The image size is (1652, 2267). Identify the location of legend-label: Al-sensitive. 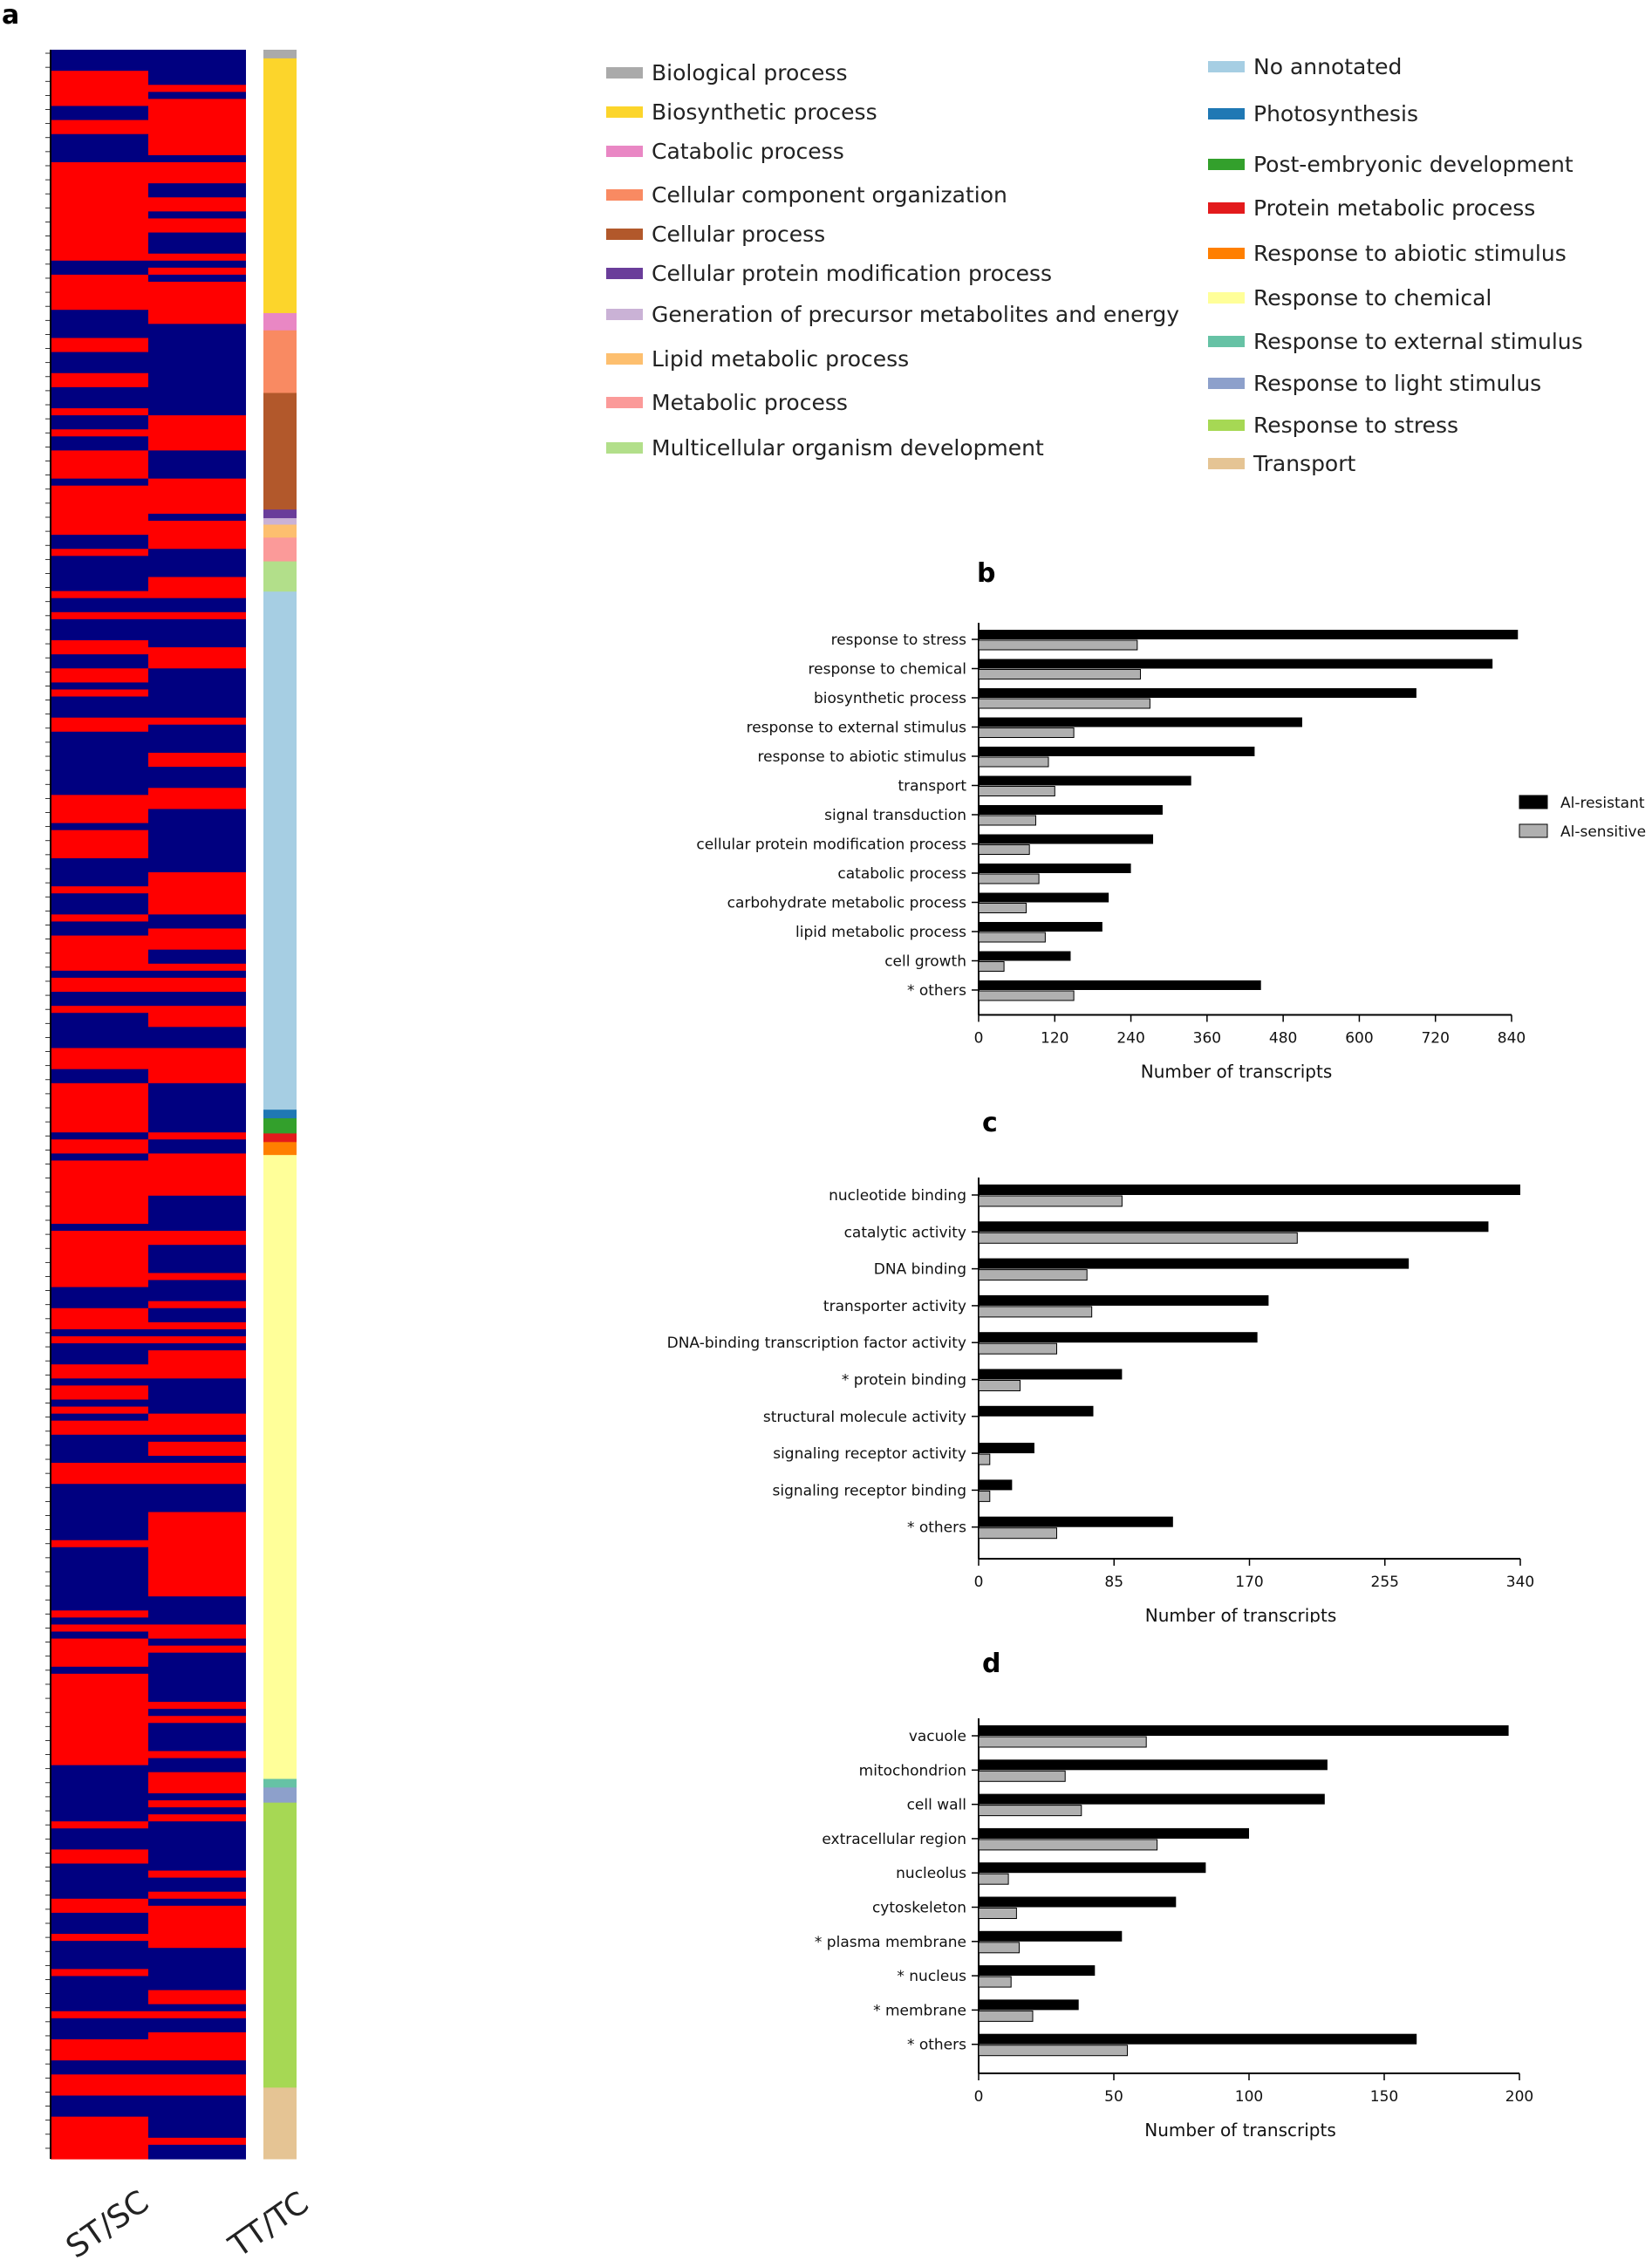
(1603, 832).